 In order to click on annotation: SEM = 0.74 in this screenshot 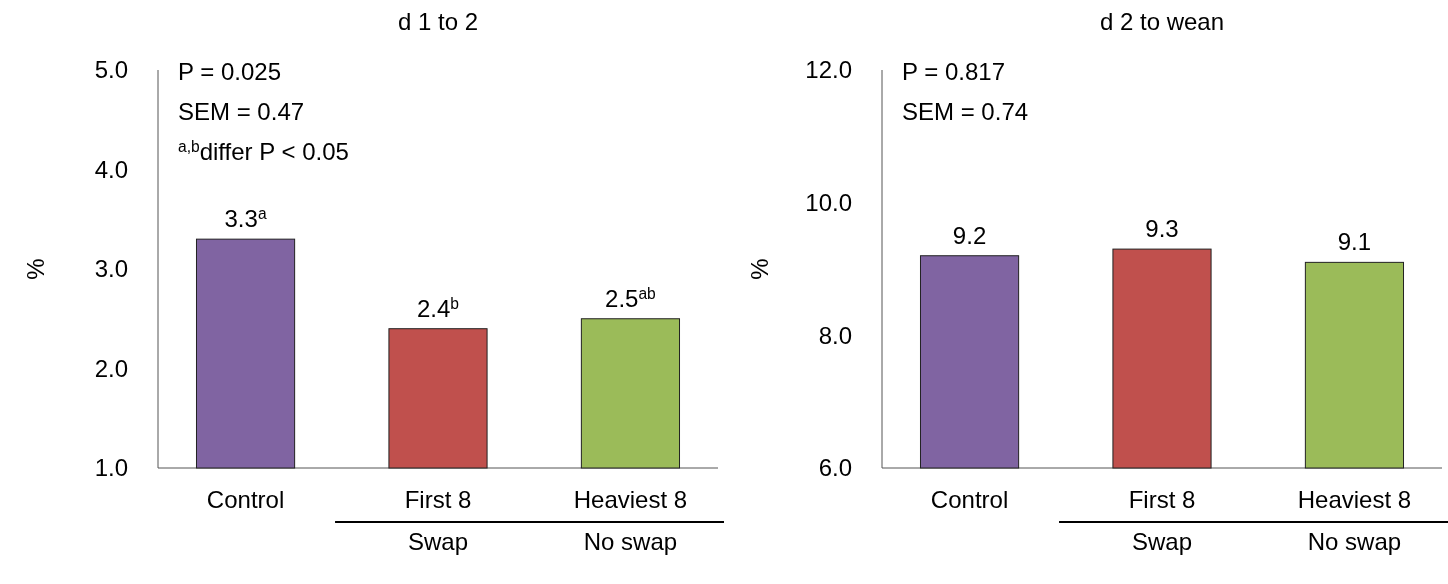, I will do `click(965, 111)`.